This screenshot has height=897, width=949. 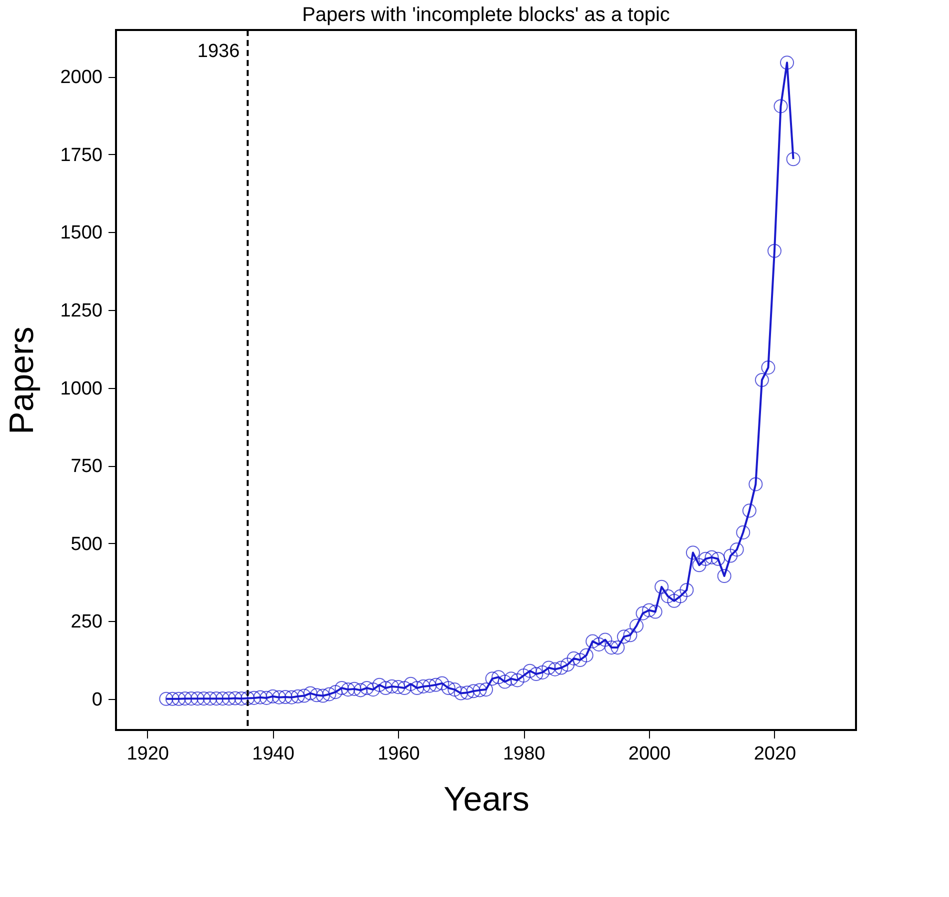 What do you see at coordinates (86, 622) in the screenshot?
I see `y-tick-label: 250` at bounding box center [86, 622].